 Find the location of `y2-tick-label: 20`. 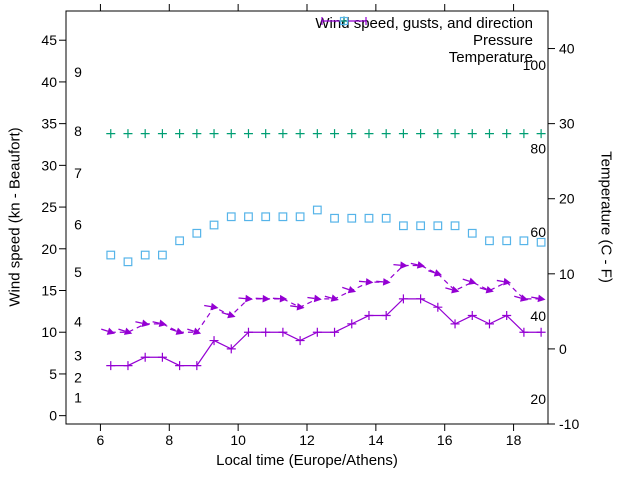

y2-tick-label: 20 is located at coordinates (567, 199).